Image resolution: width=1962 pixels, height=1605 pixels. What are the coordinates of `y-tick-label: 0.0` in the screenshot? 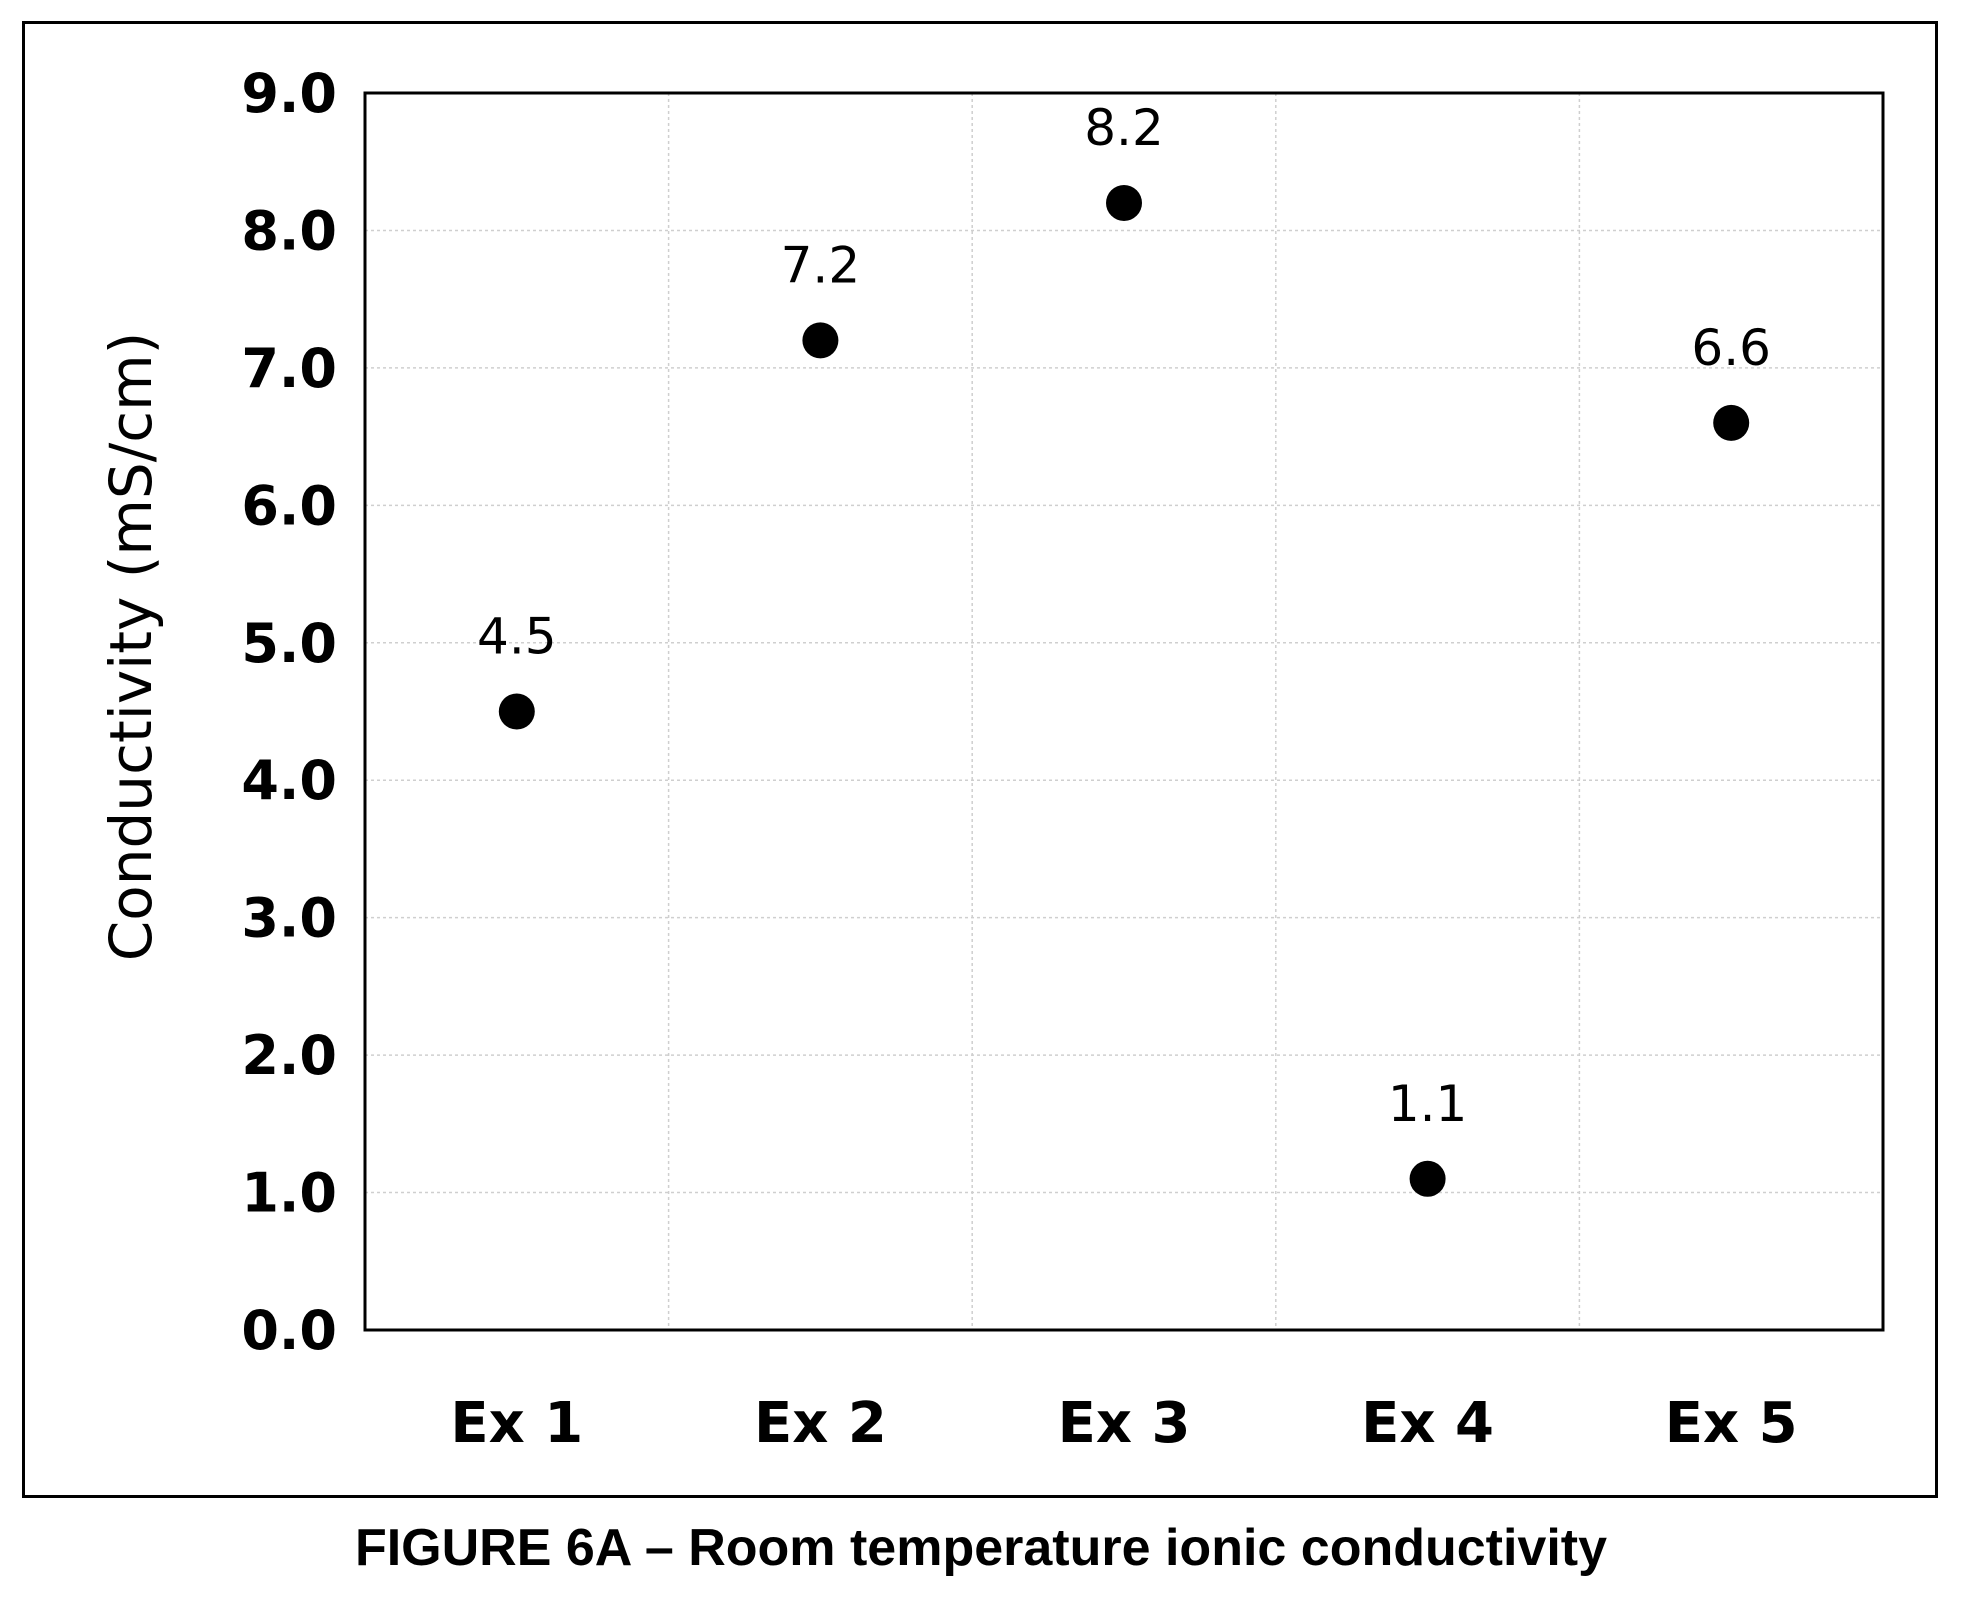 It's located at (289, 1330).